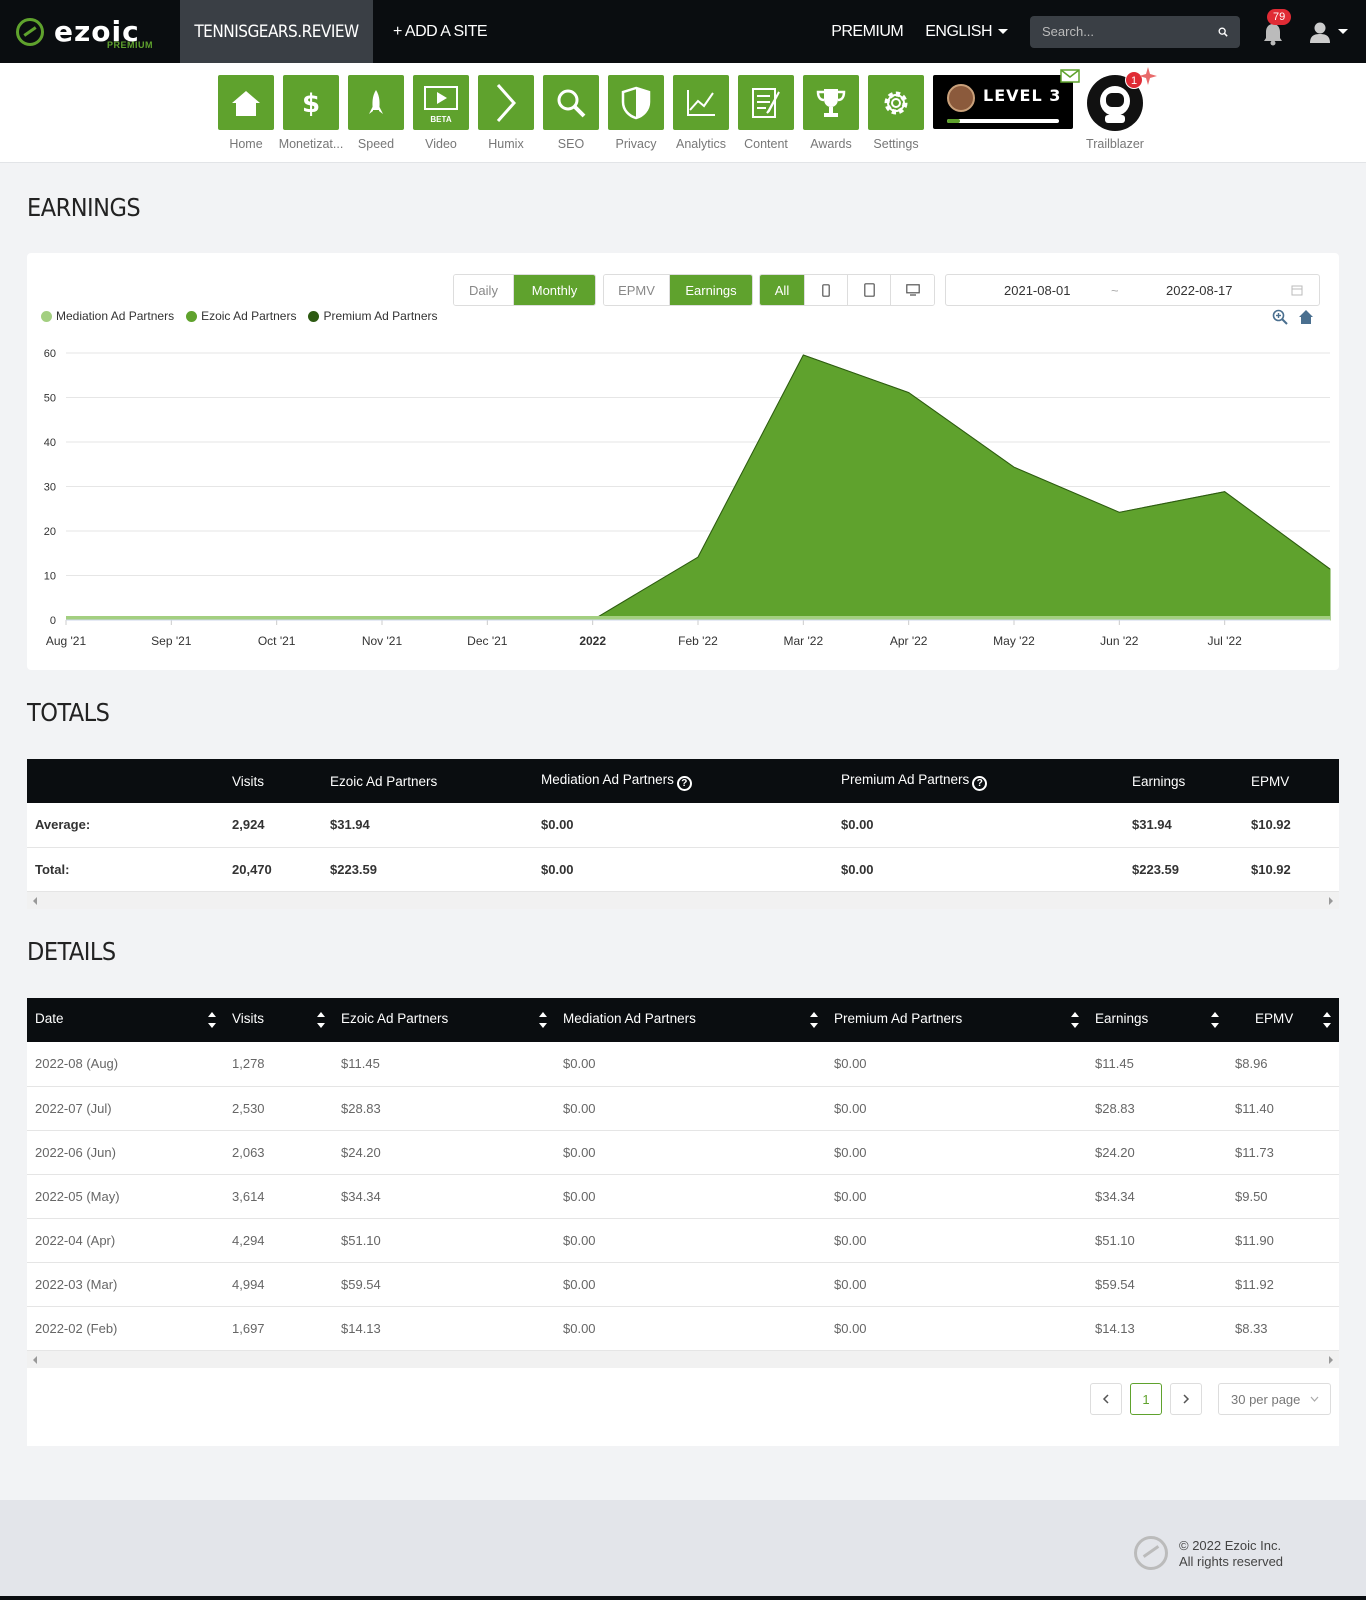  Describe the element at coordinates (277, 641) in the screenshot. I see `x-tick-label: Oct '21` at that location.